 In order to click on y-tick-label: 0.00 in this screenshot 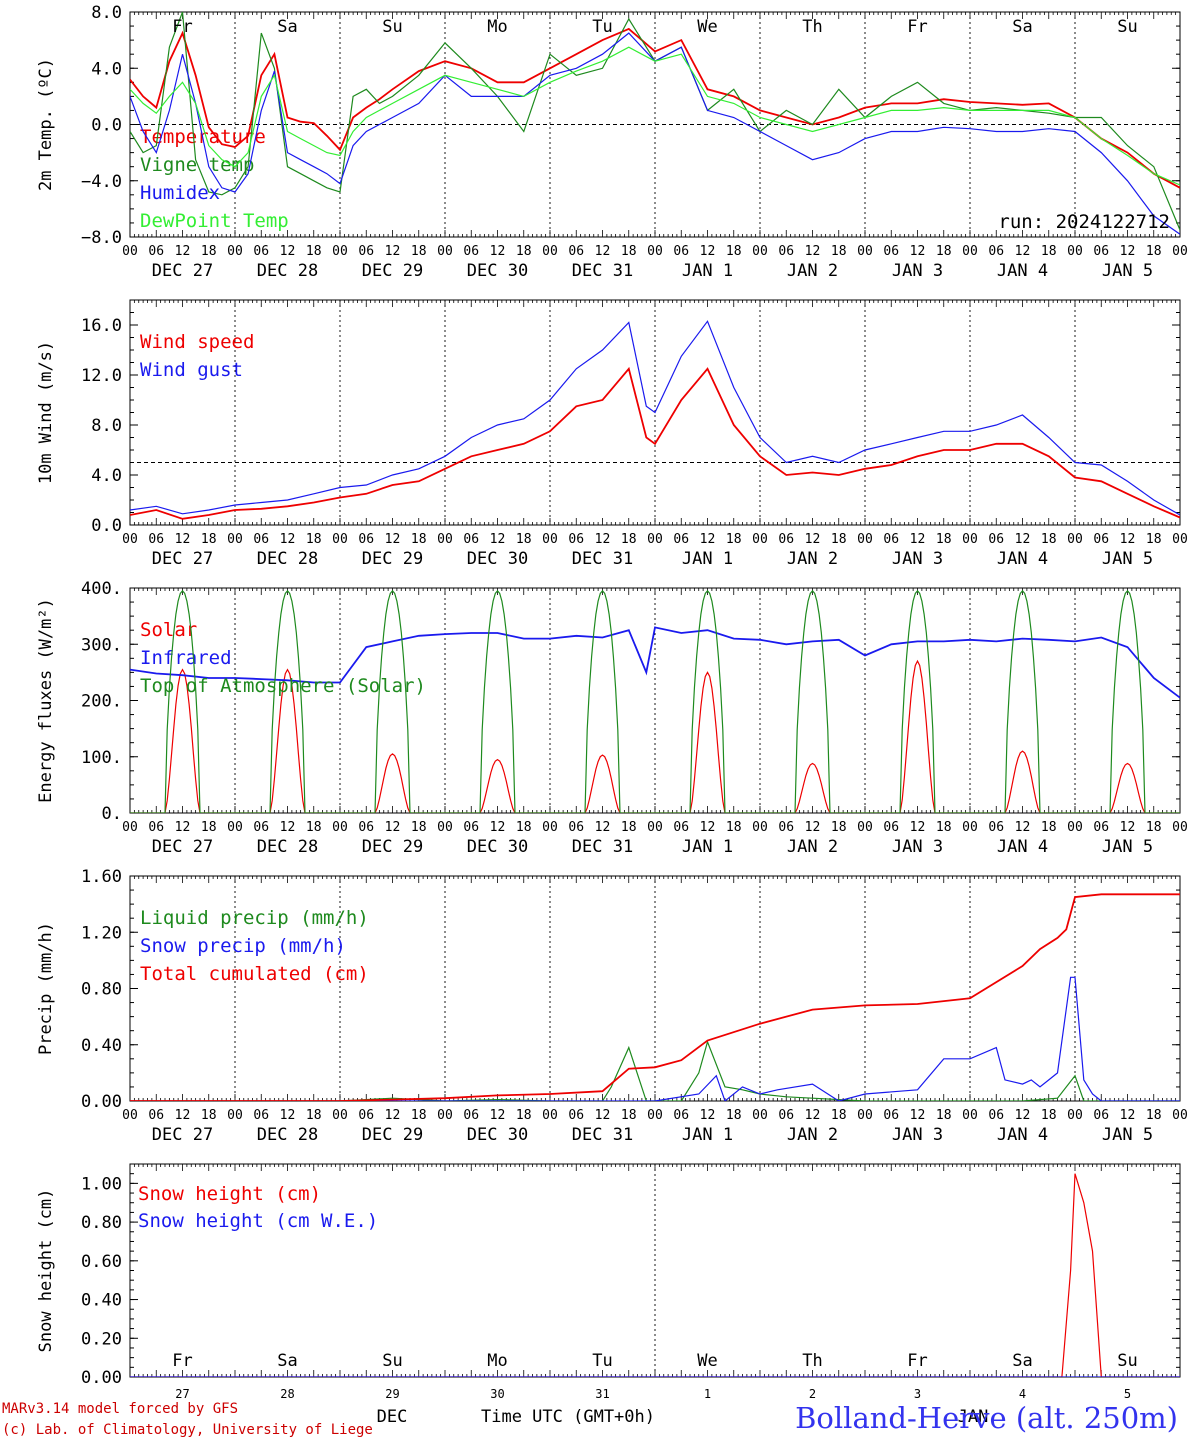, I will do `click(101, 1378)`.